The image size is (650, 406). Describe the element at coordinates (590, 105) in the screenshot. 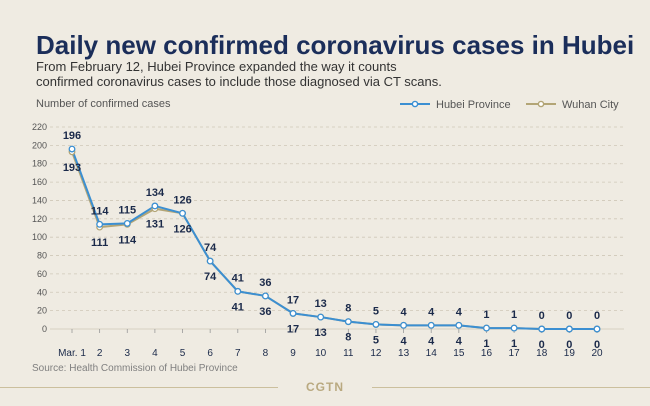

I see `legend-label-wuhan: Wuhan City` at that location.